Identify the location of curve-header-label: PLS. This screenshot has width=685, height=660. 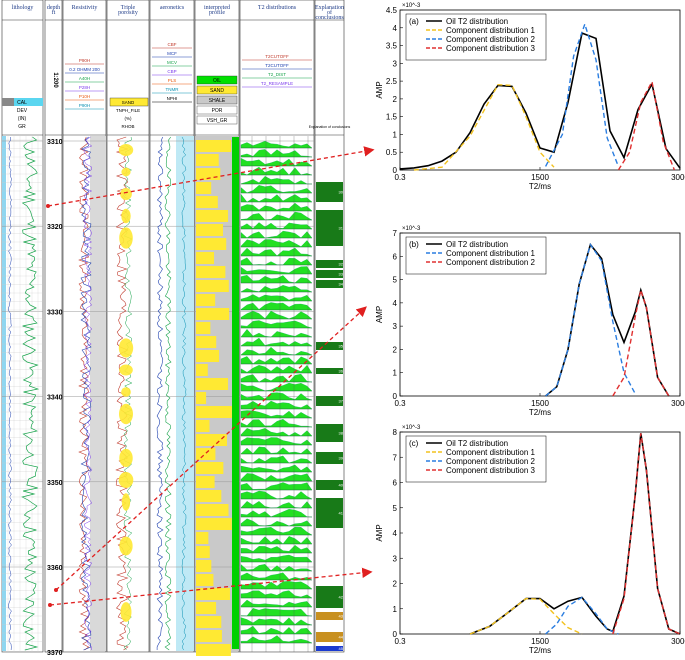
(172, 80).